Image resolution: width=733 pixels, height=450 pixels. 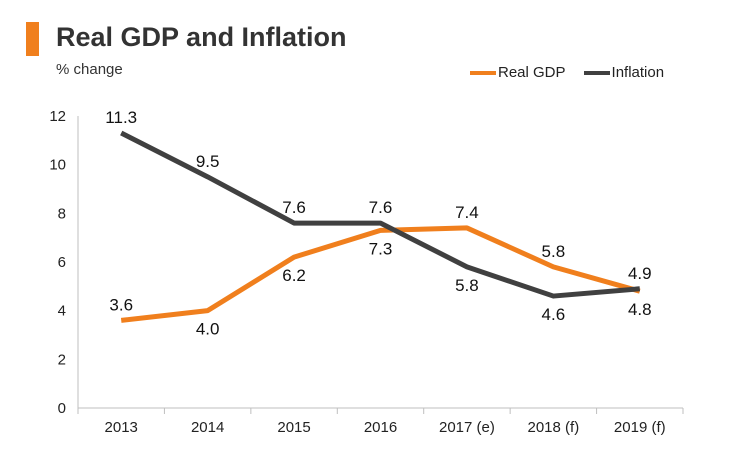 I want to click on data-label-real-gdp: 4.8, so click(x=640, y=309).